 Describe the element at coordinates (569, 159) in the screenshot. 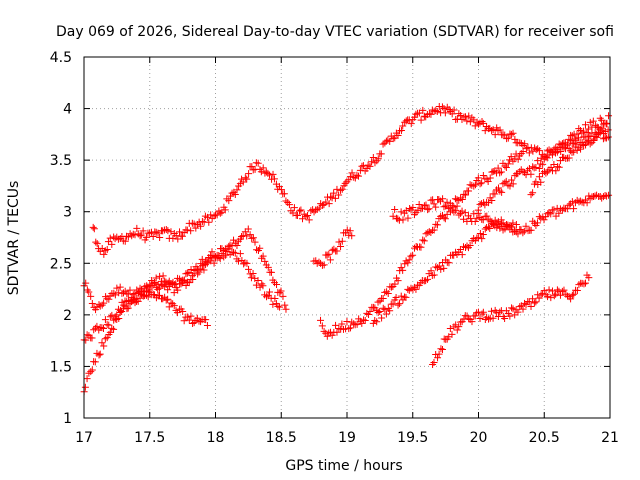

I see `series-track-j` at that location.